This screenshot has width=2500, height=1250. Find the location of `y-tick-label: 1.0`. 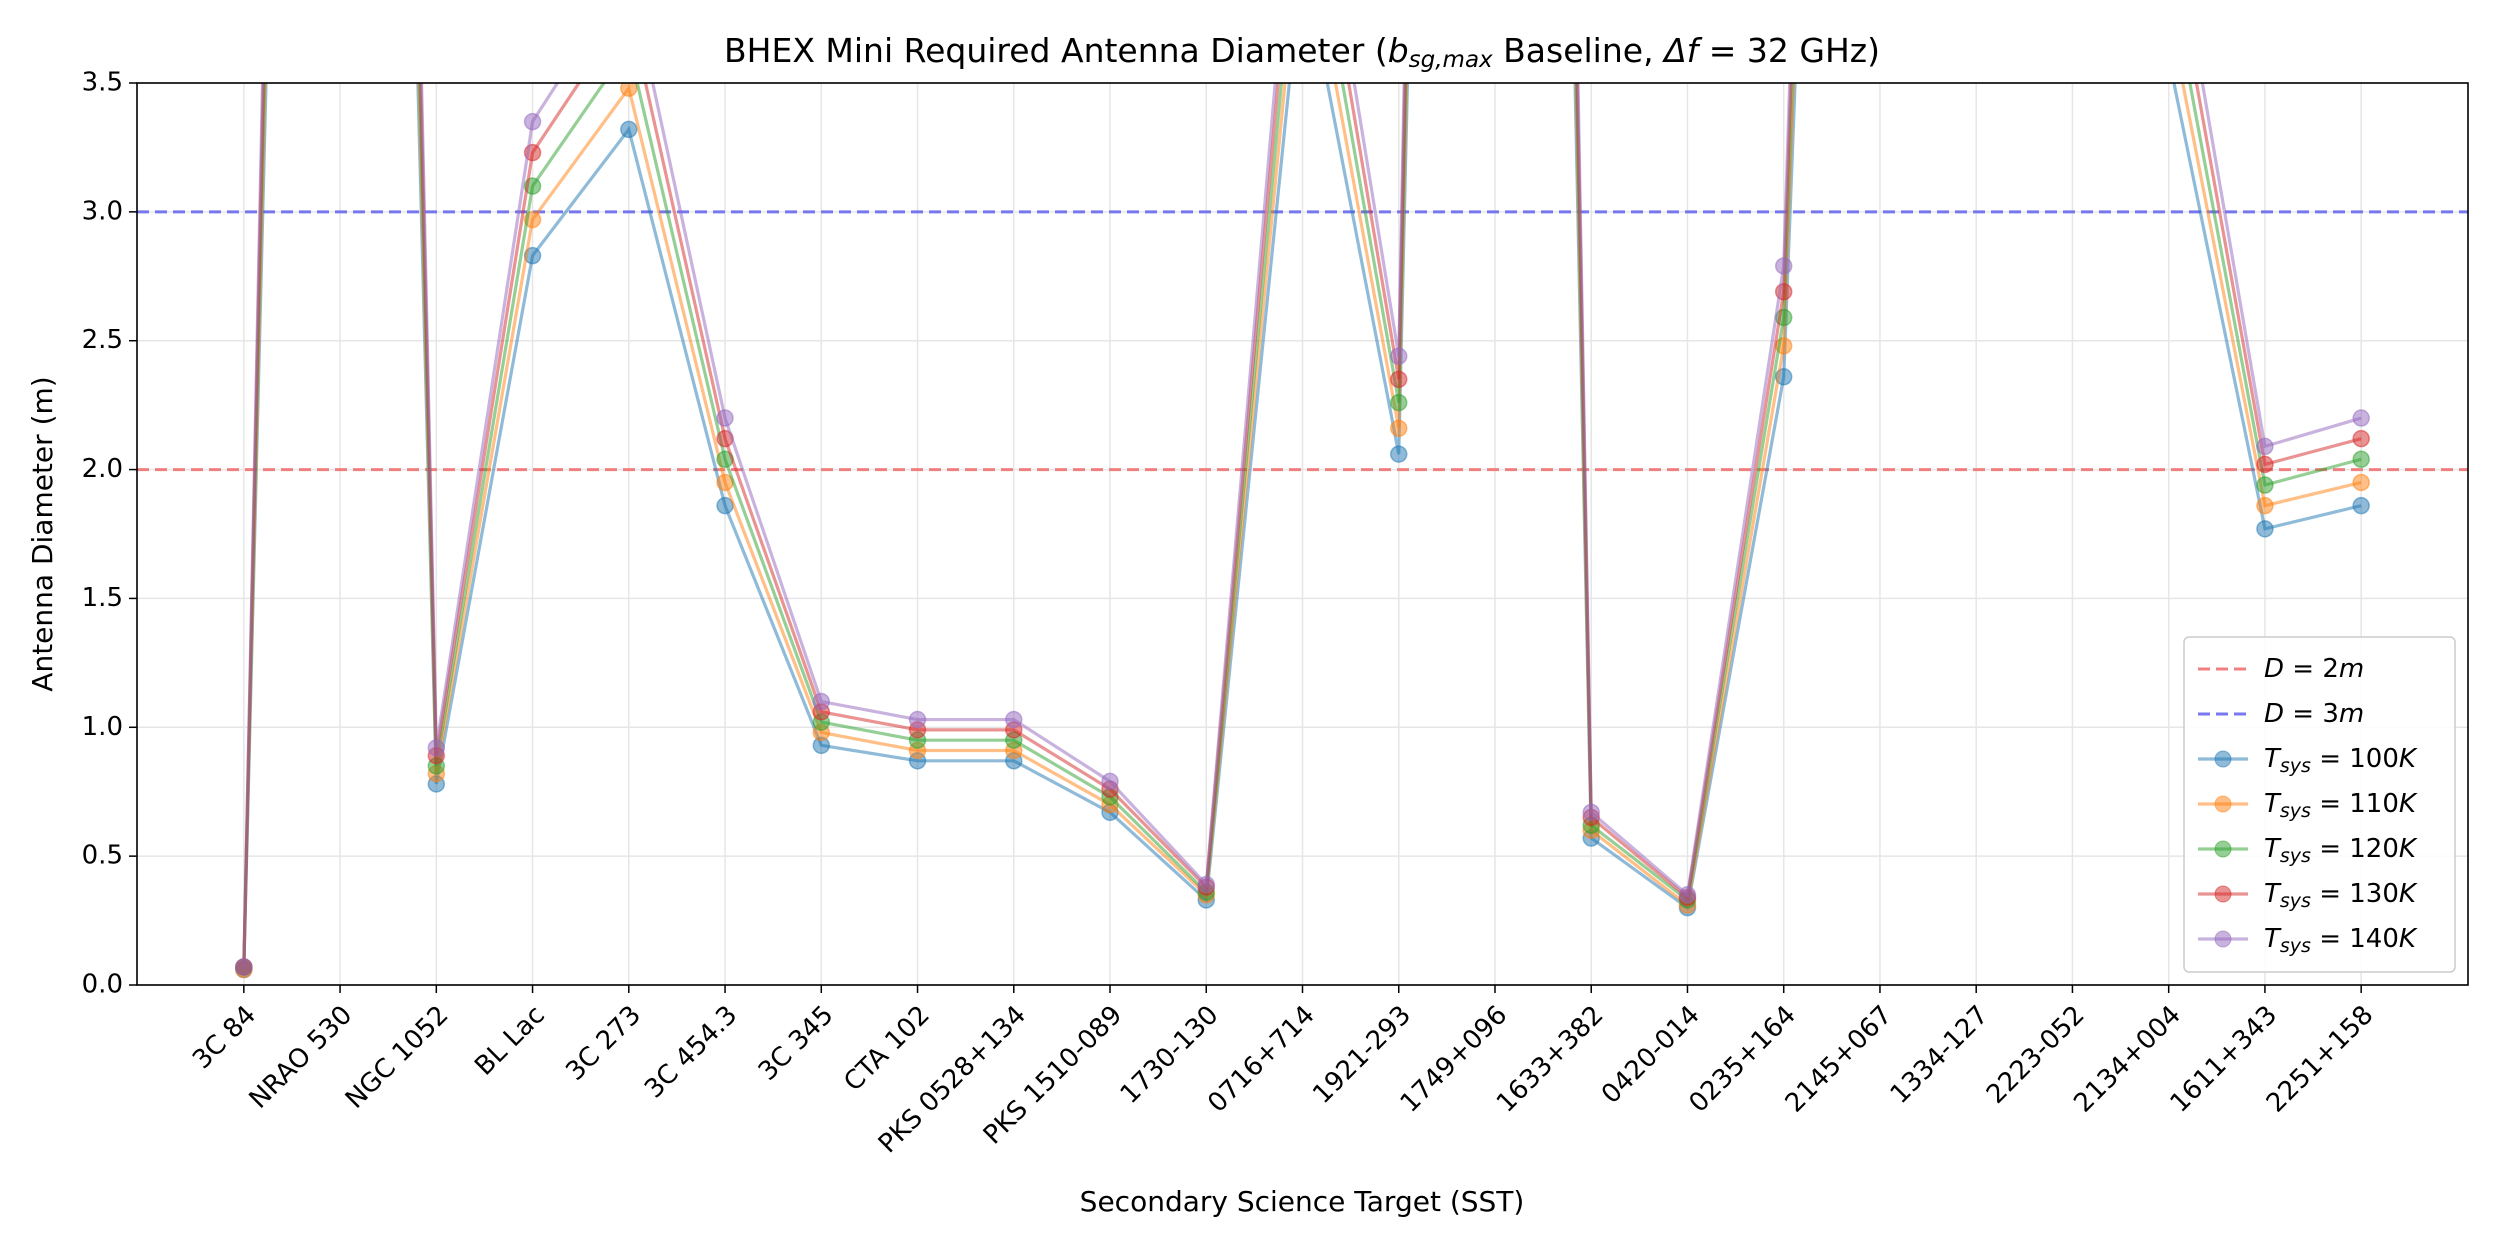

y-tick-label: 1.0 is located at coordinates (102, 727).